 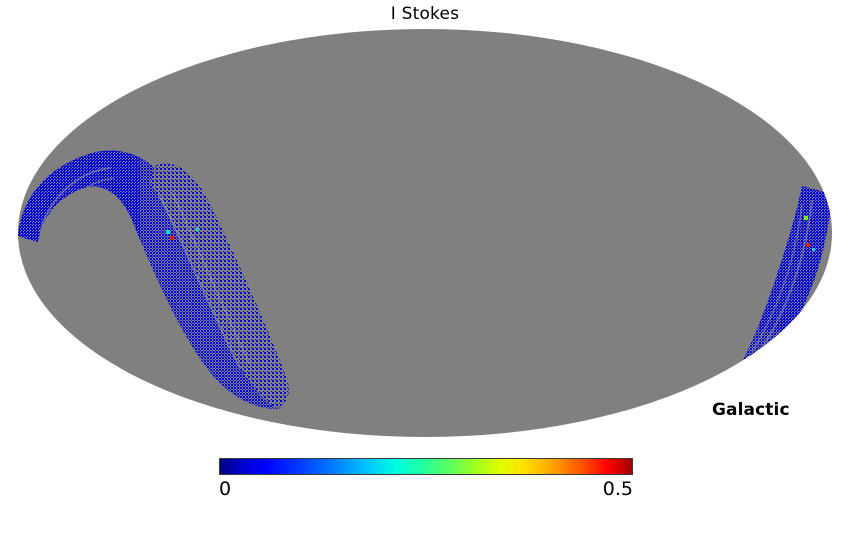 I want to click on colorbar: 0 0.5, so click(x=426, y=480).